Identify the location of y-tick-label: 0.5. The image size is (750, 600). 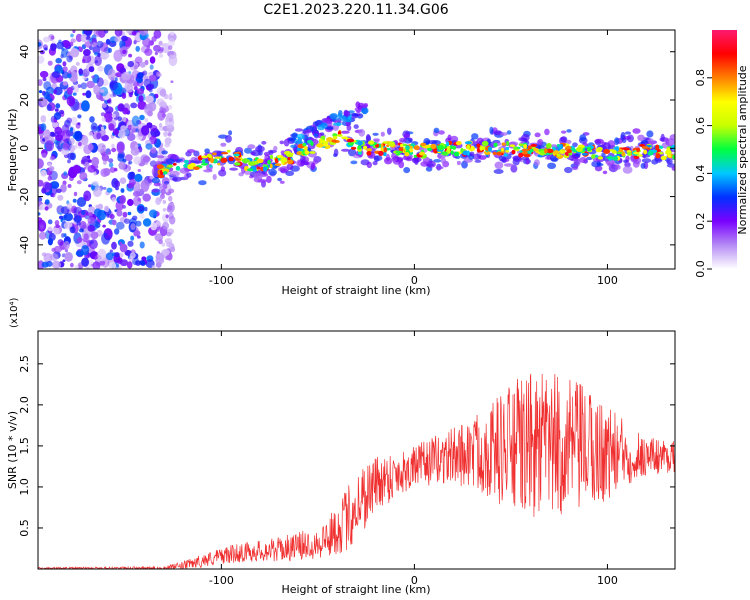
(24, 528).